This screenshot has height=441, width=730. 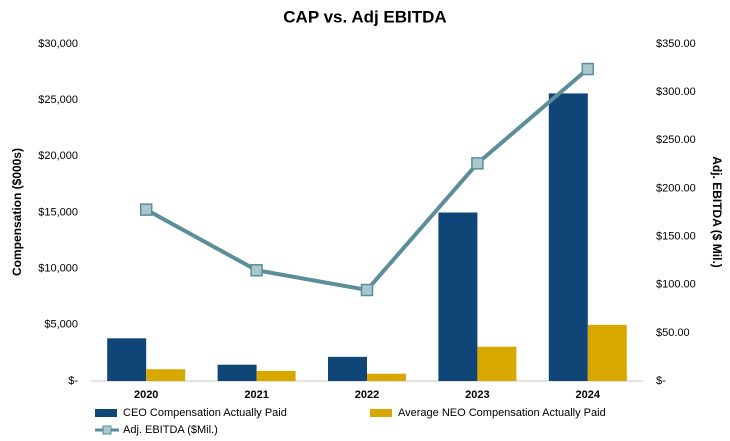 I want to click on x-tick-label: 2021, so click(x=256, y=395).